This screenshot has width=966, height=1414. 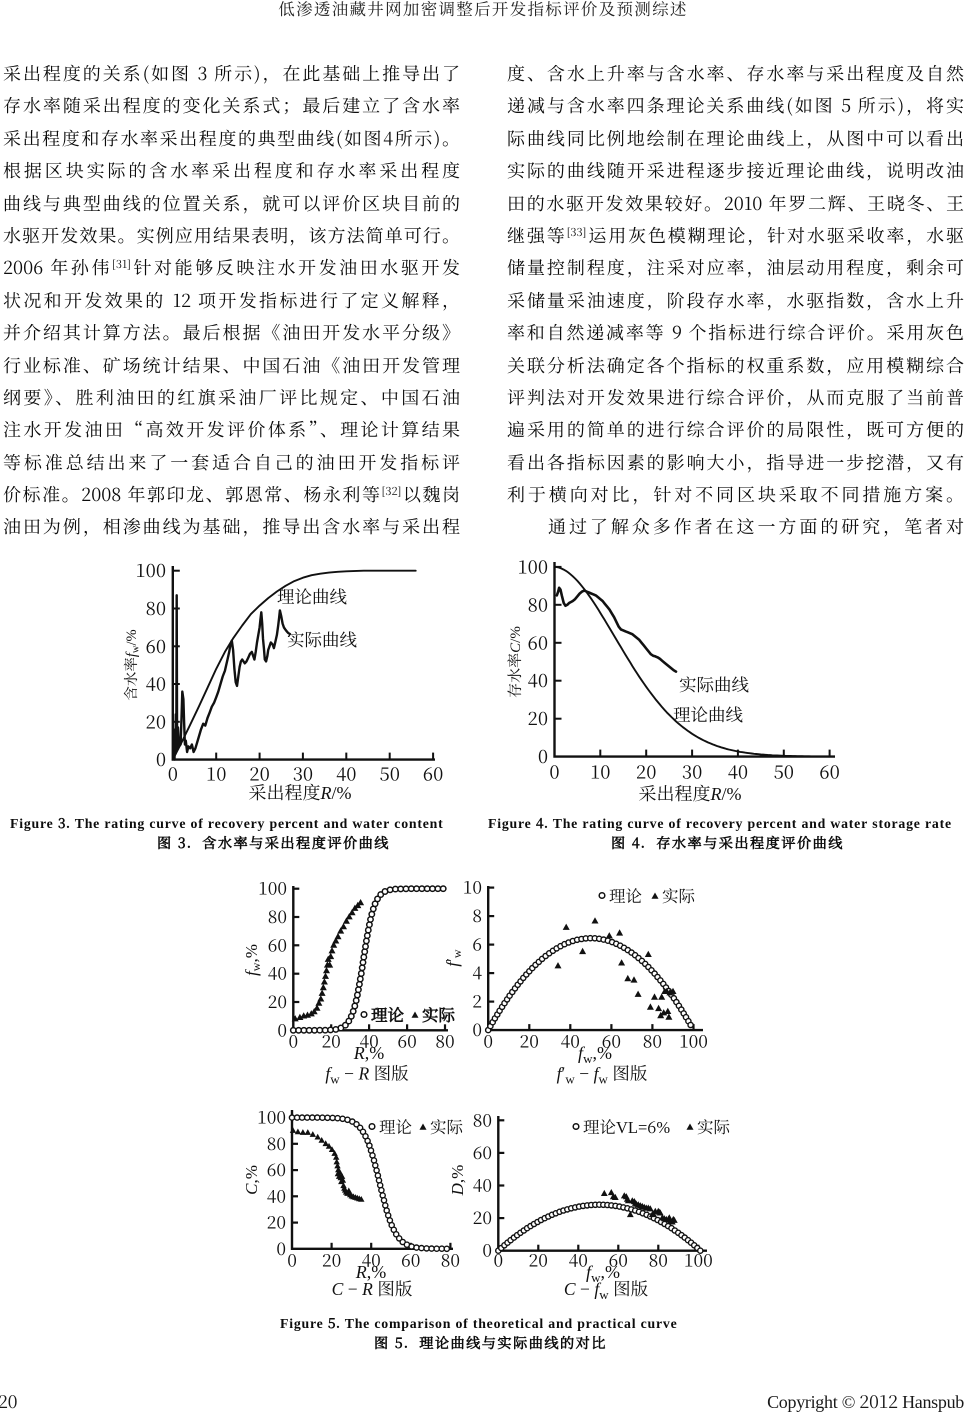 What do you see at coordinates (131, 664) in the screenshot?
I see `svg-text: 含水率fw/%` at bounding box center [131, 664].